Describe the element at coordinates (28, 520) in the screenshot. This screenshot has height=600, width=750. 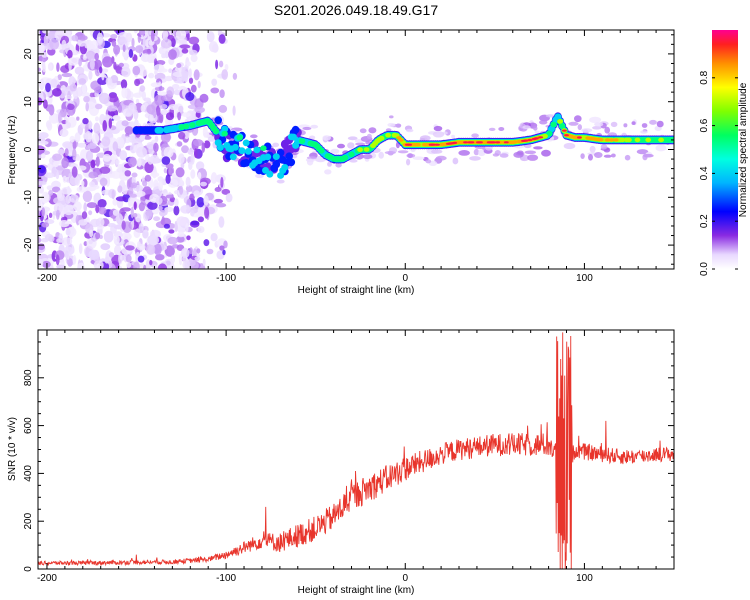
I see `y-tick-label: 200` at that location.